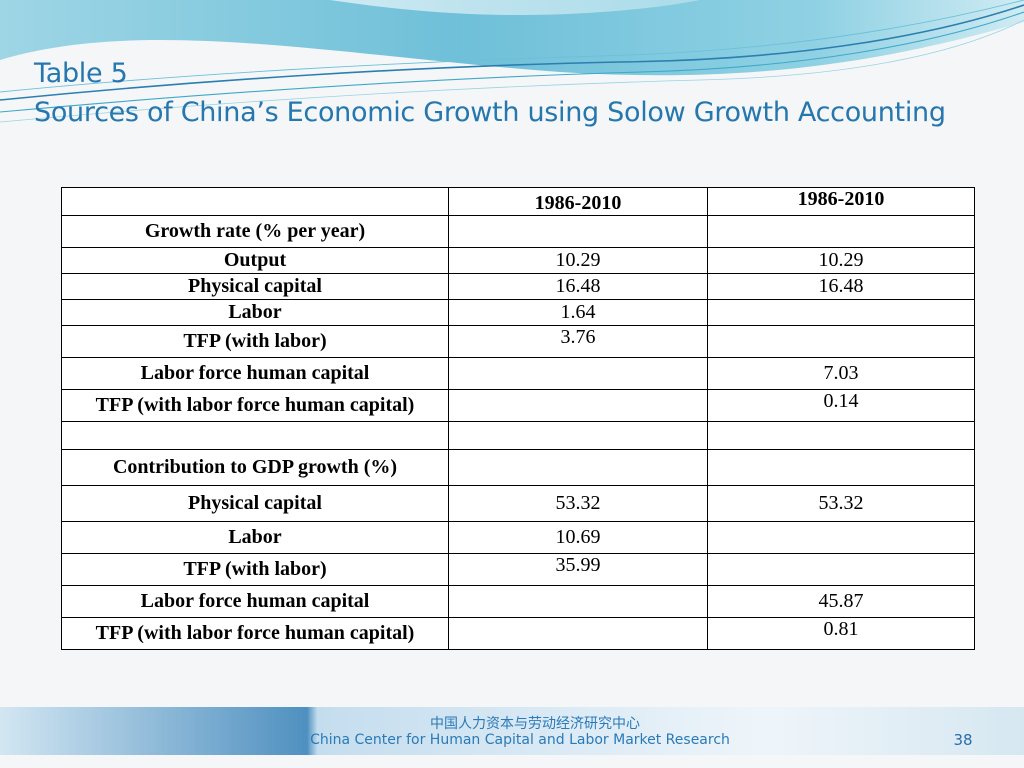 Image resolution: width=1024 pixels, height=768 pixels. What do you see at coordinates (255, 260) in the screenshot?
I see `row-label: Output` at bounding box center [255, 260].